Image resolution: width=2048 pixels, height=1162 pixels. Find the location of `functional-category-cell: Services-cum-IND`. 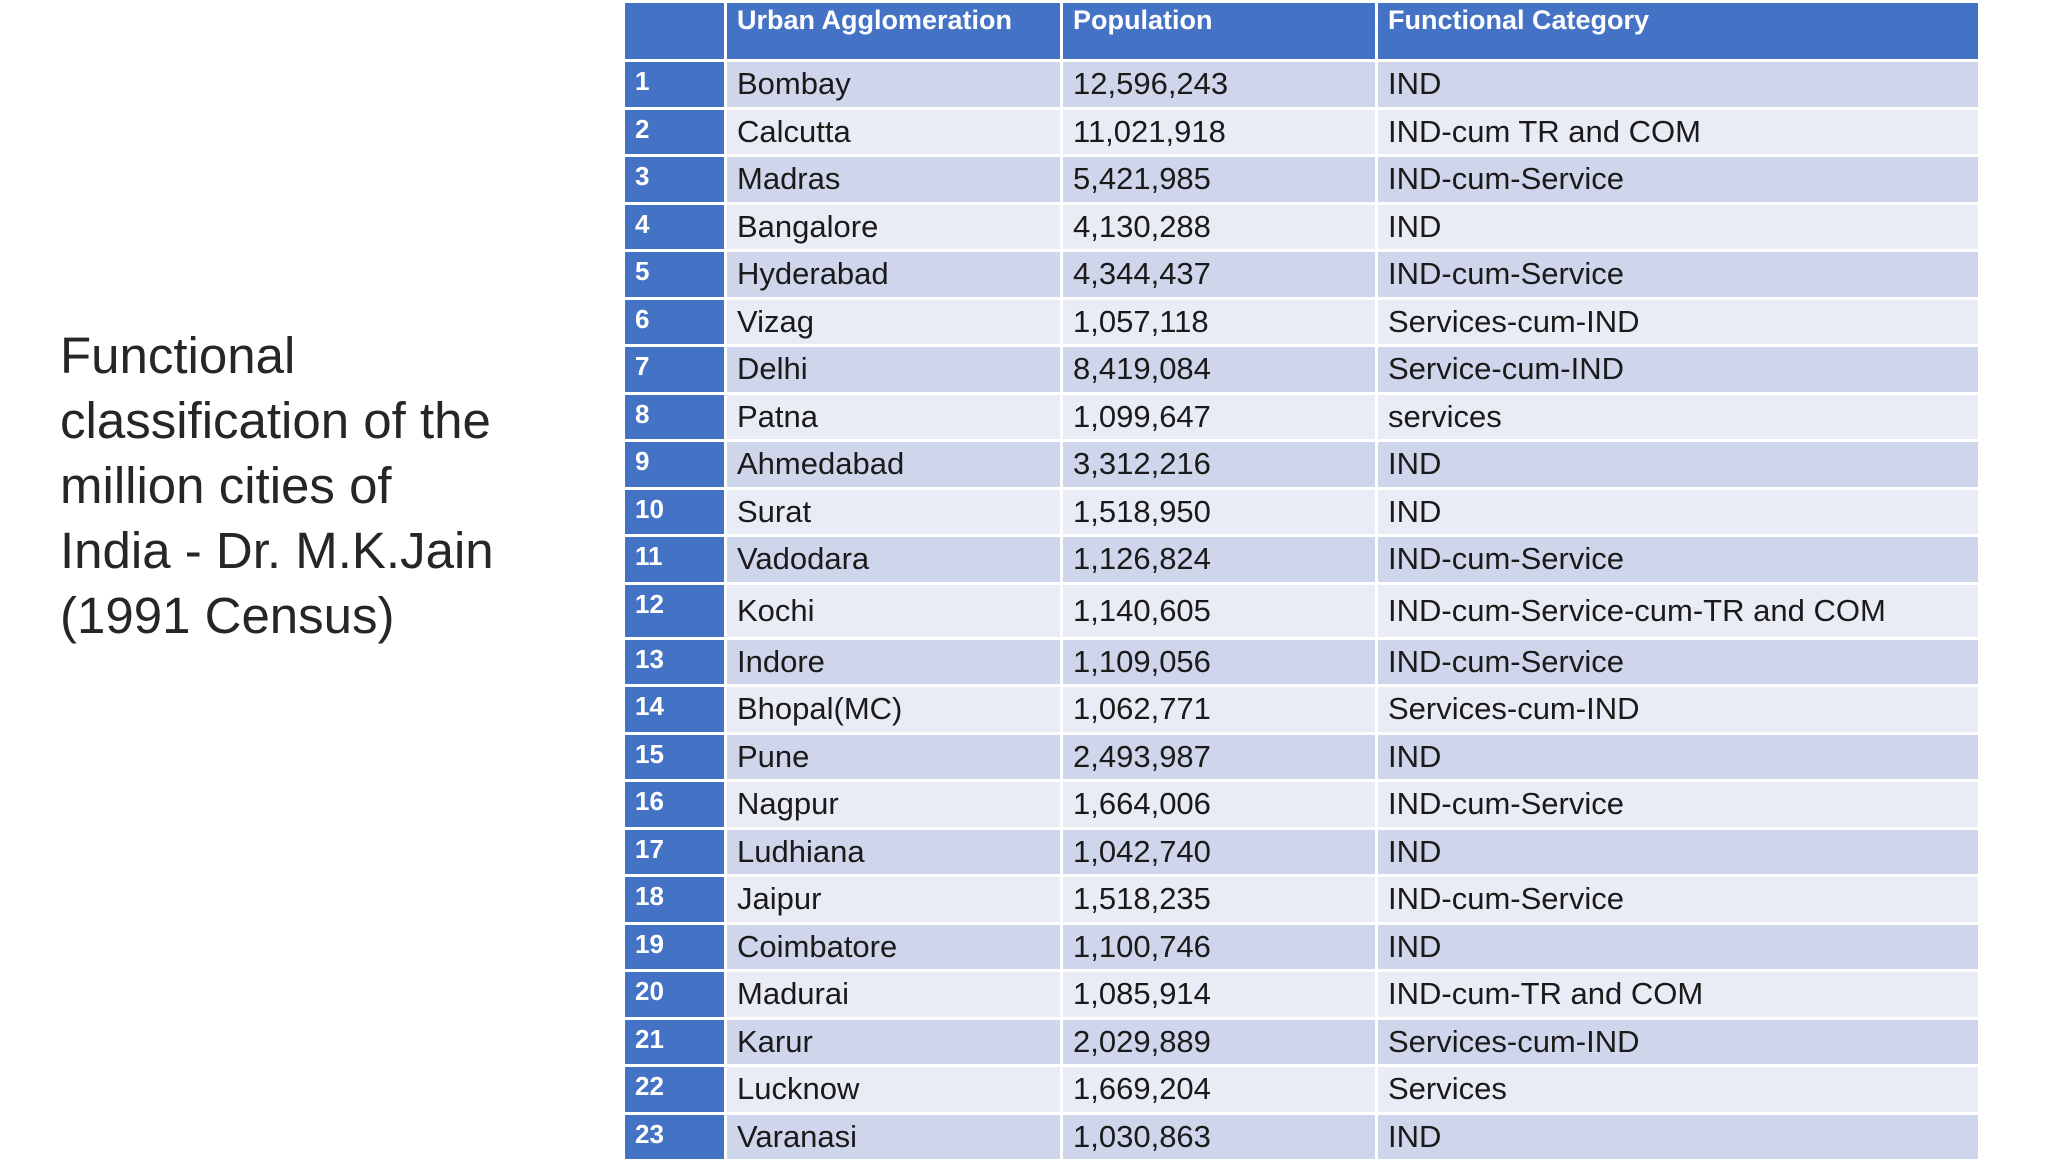

functional-category-cell: Services-cum-IND is located at coordinates (1678, 709).